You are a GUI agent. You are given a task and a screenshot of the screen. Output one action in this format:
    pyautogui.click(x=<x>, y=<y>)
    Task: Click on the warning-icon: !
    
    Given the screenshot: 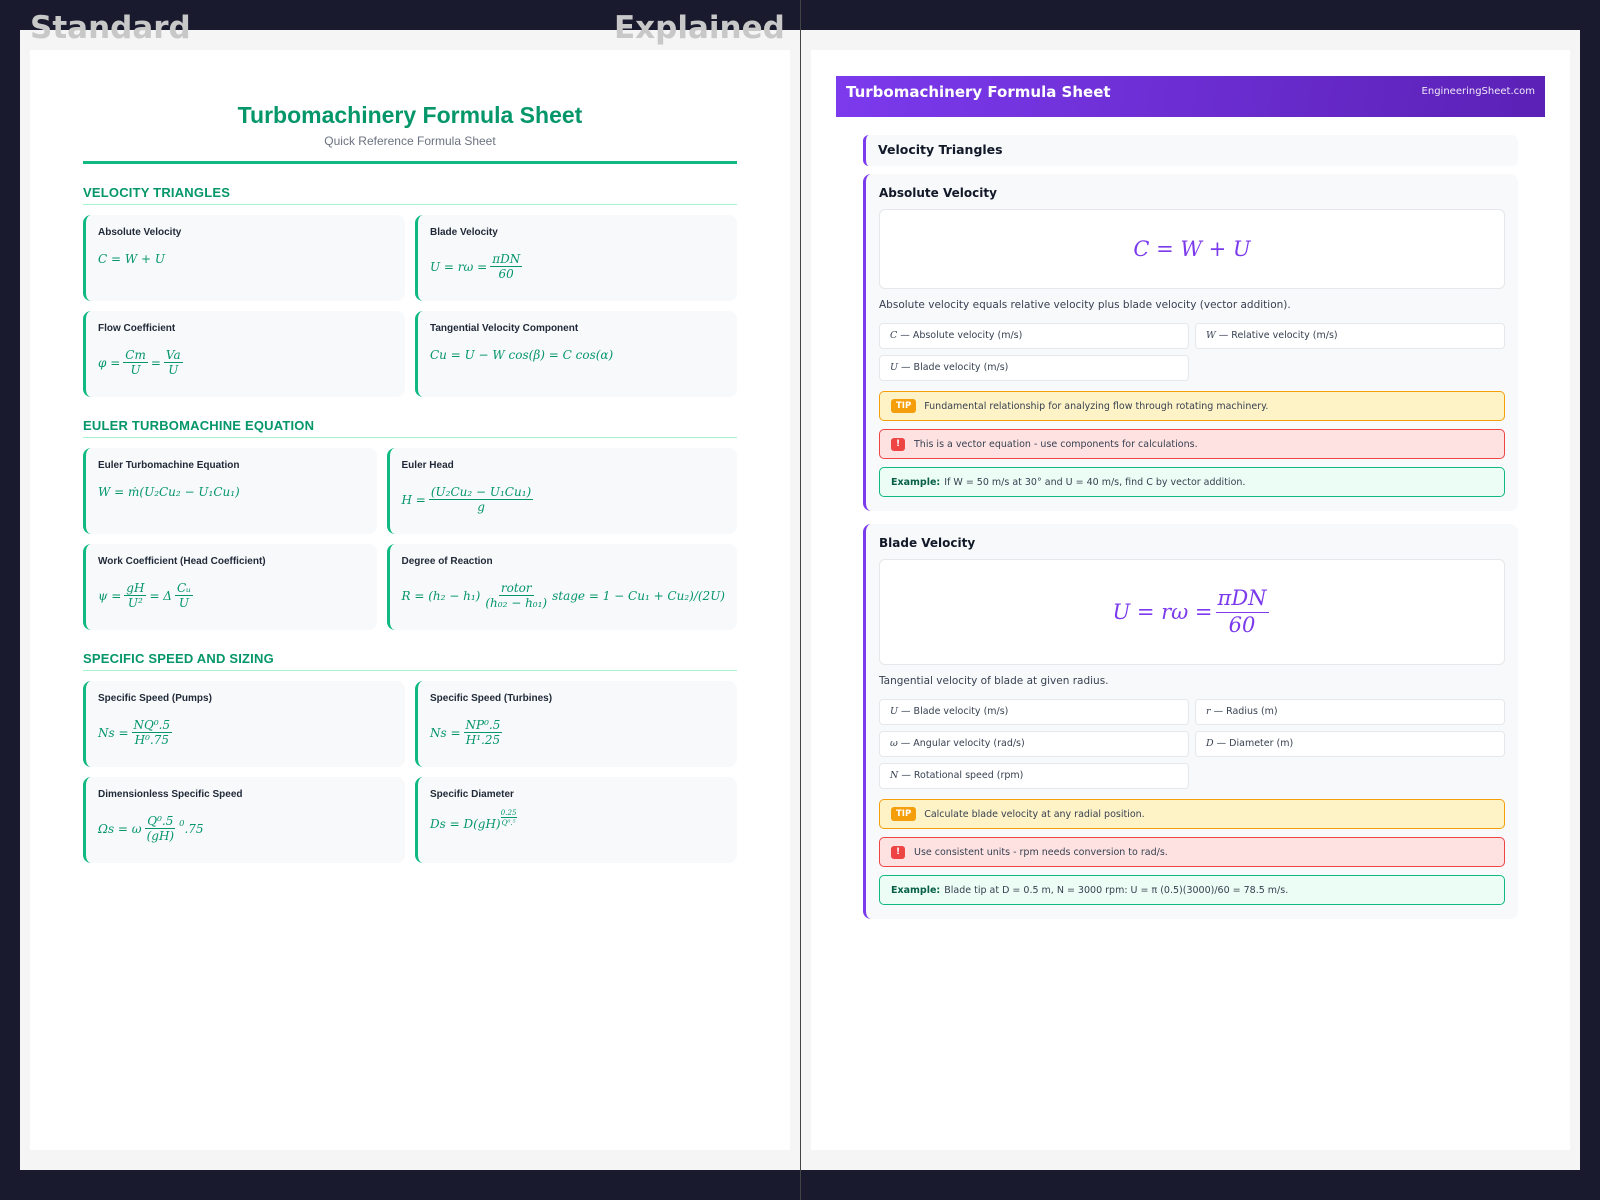 What is the action you would take?
    pyautogui.click(x=898, y=444)
    